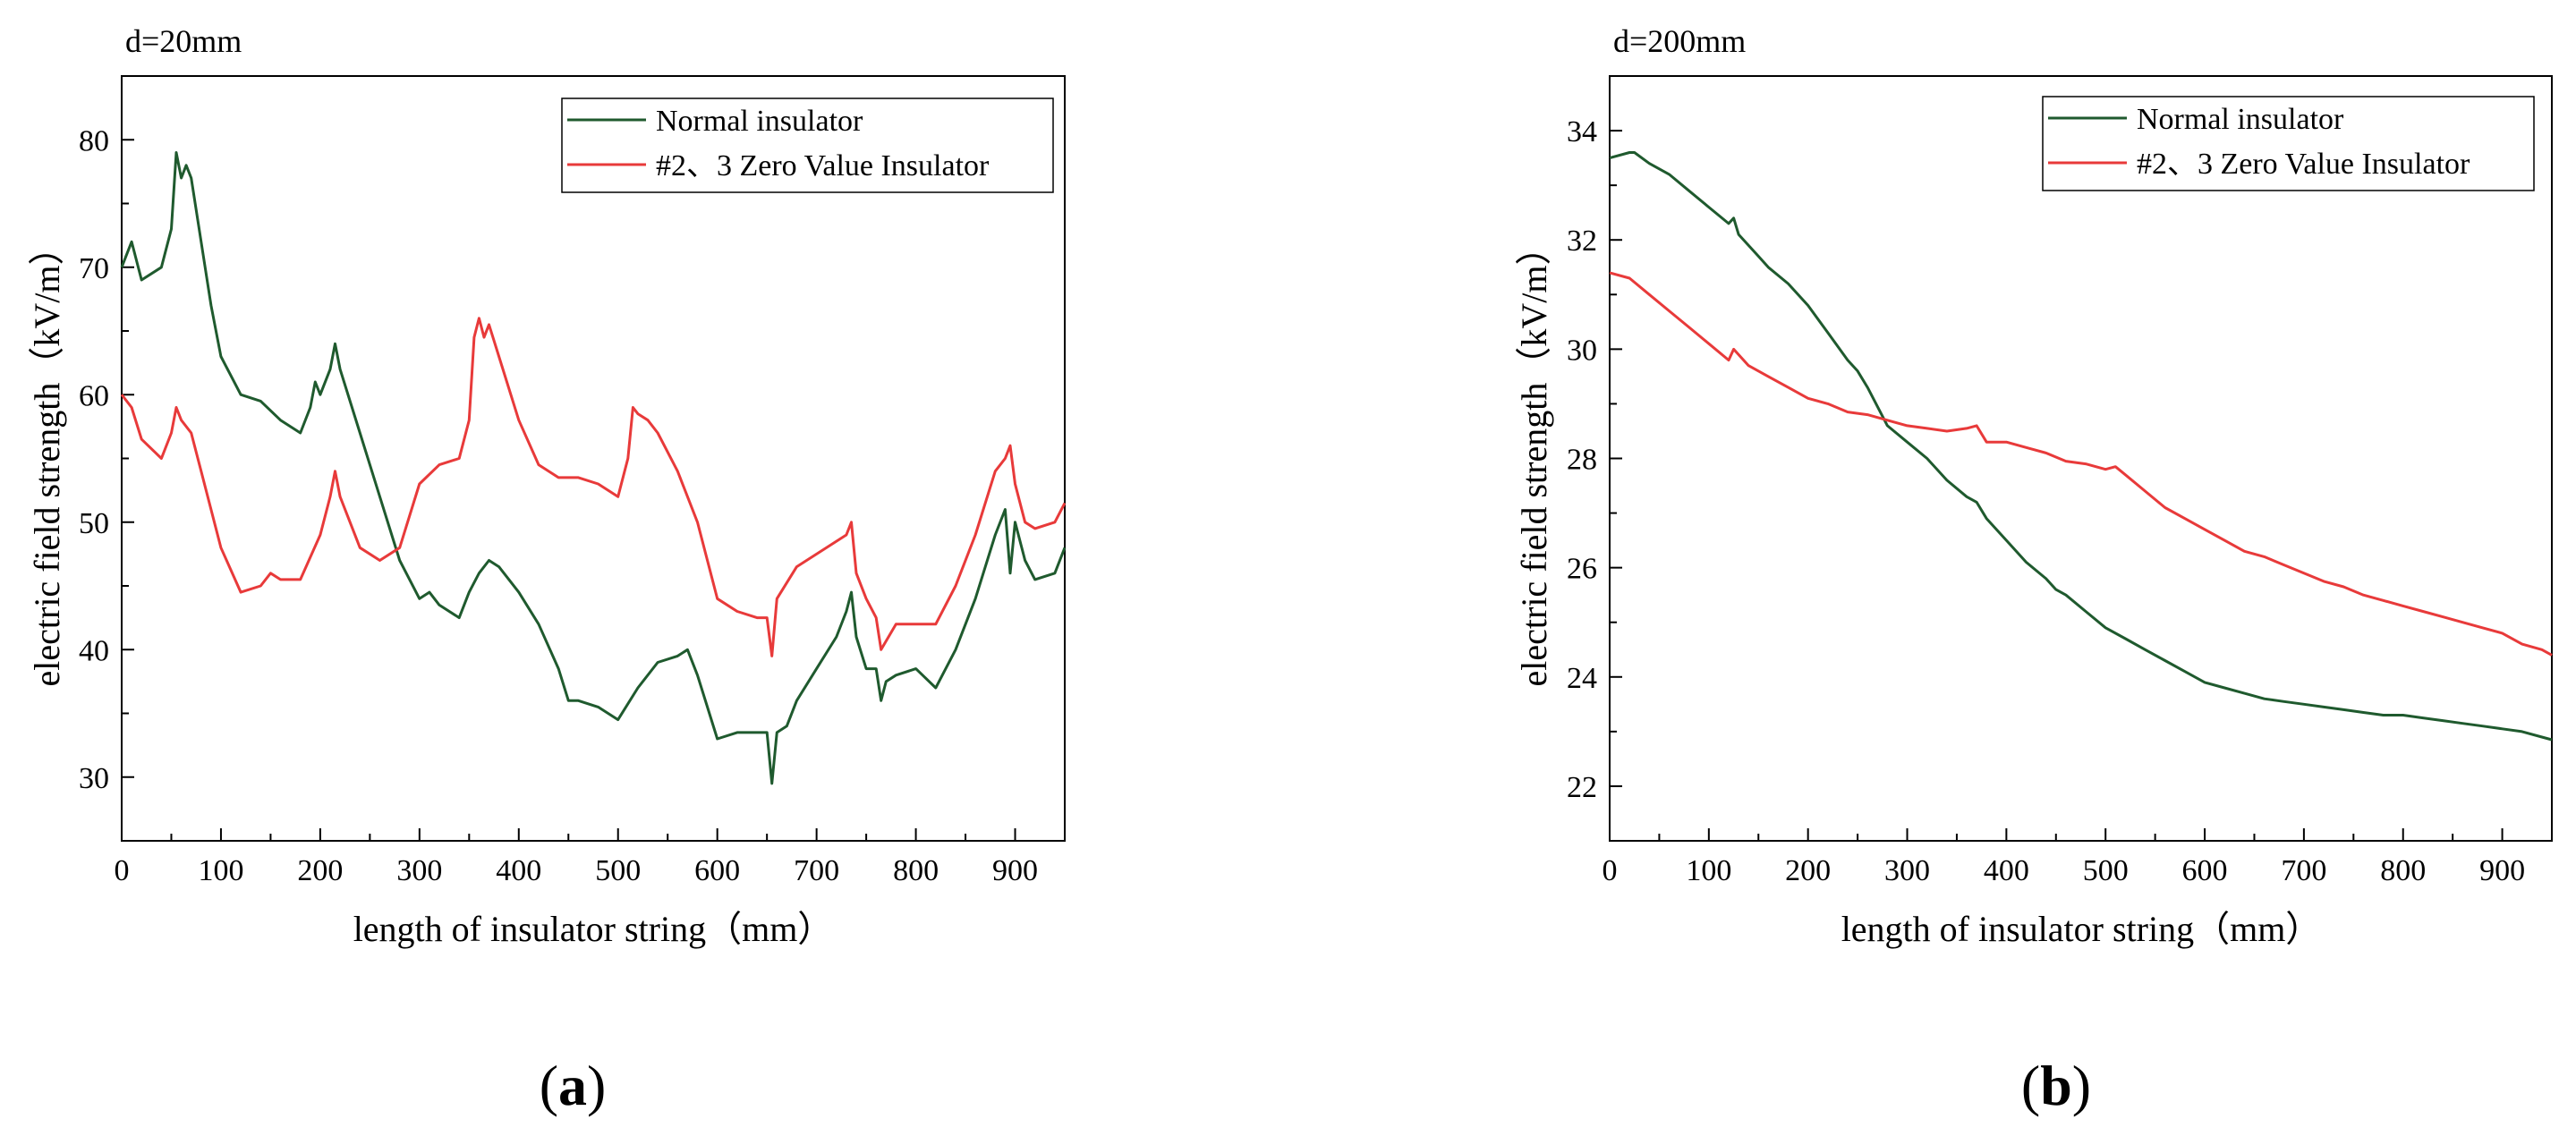 Image resolution: width=2576 pixels, height=1136 pixels. Describe the element at coordinates (419, 870) in the screenshot. I see `panel-a-x-tick-label: 300` at that location.